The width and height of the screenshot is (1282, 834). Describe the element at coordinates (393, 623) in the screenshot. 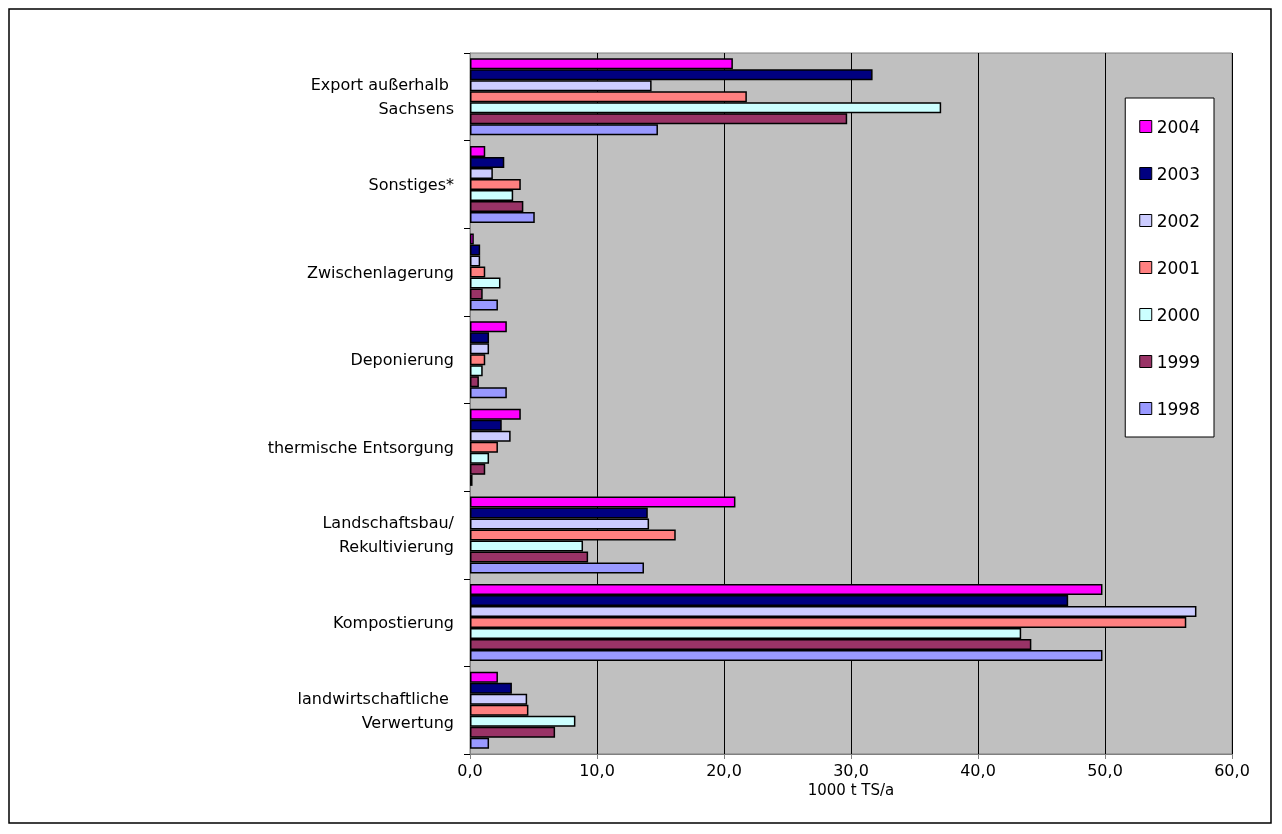

I see `y-tick-label: Kompostierung` at that location.